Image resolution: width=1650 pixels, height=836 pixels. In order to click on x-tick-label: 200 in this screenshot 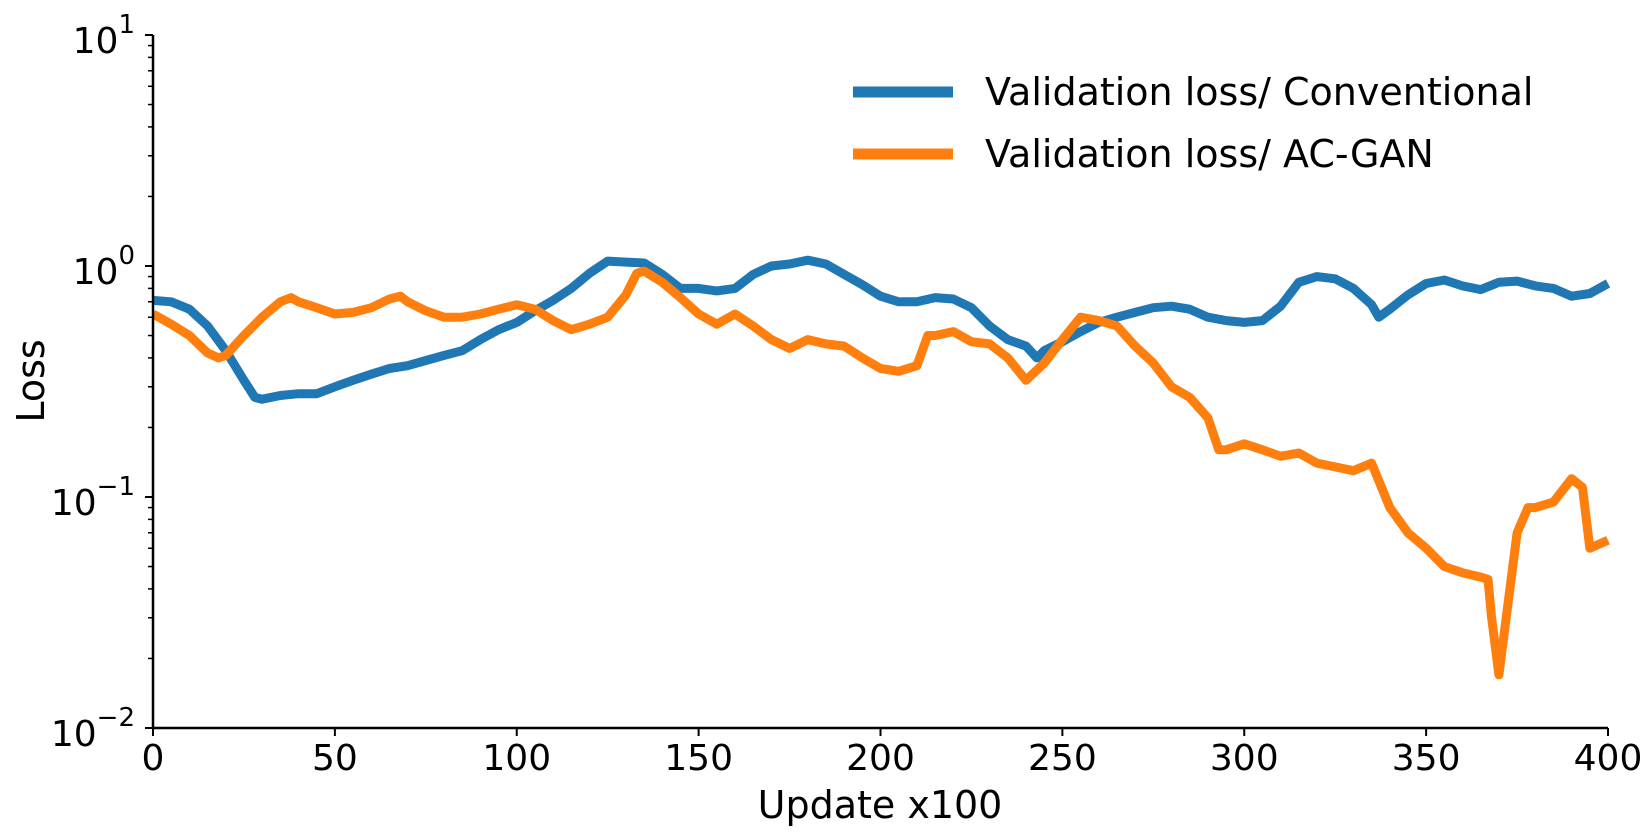, I will do `click(880, 758)`.